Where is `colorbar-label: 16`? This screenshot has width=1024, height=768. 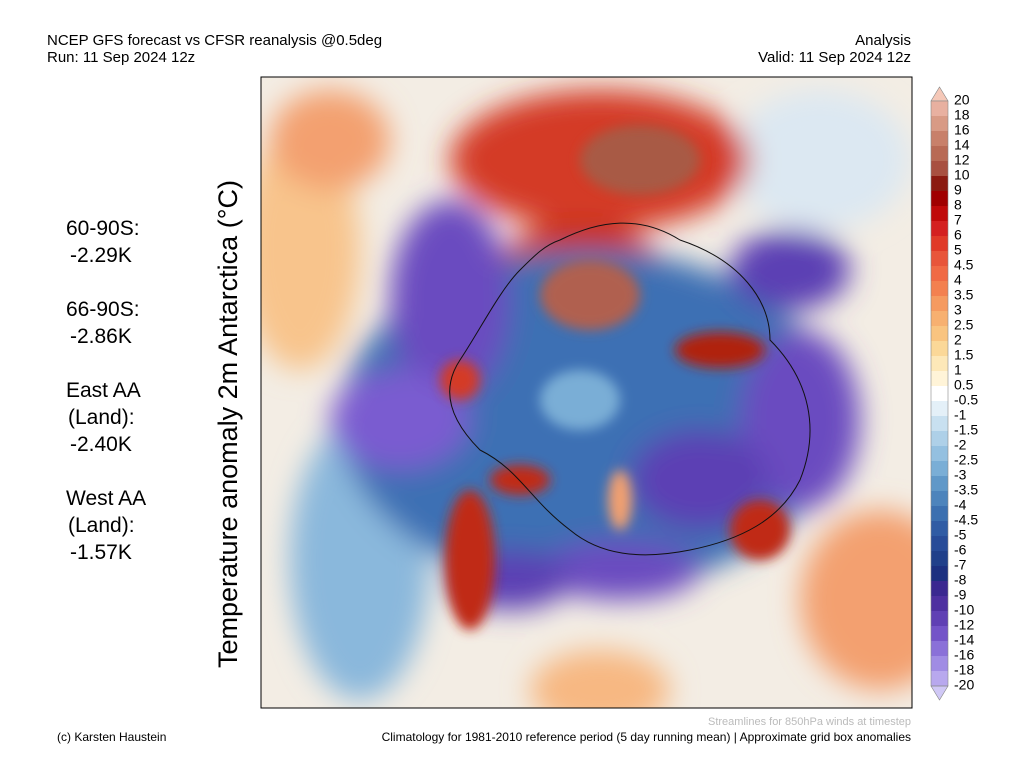
colorbar-label: 16 is located at coordinates (962, 130).